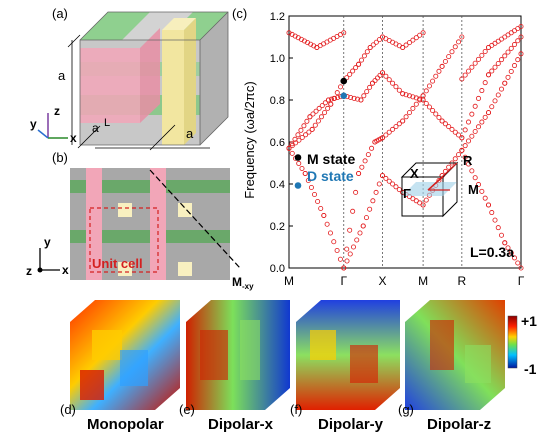 This screenshot has width=555, height=440. Describe the element at coordinates (190, 133) in the screenshot. I see `dim-a-bottom: a` at that location.